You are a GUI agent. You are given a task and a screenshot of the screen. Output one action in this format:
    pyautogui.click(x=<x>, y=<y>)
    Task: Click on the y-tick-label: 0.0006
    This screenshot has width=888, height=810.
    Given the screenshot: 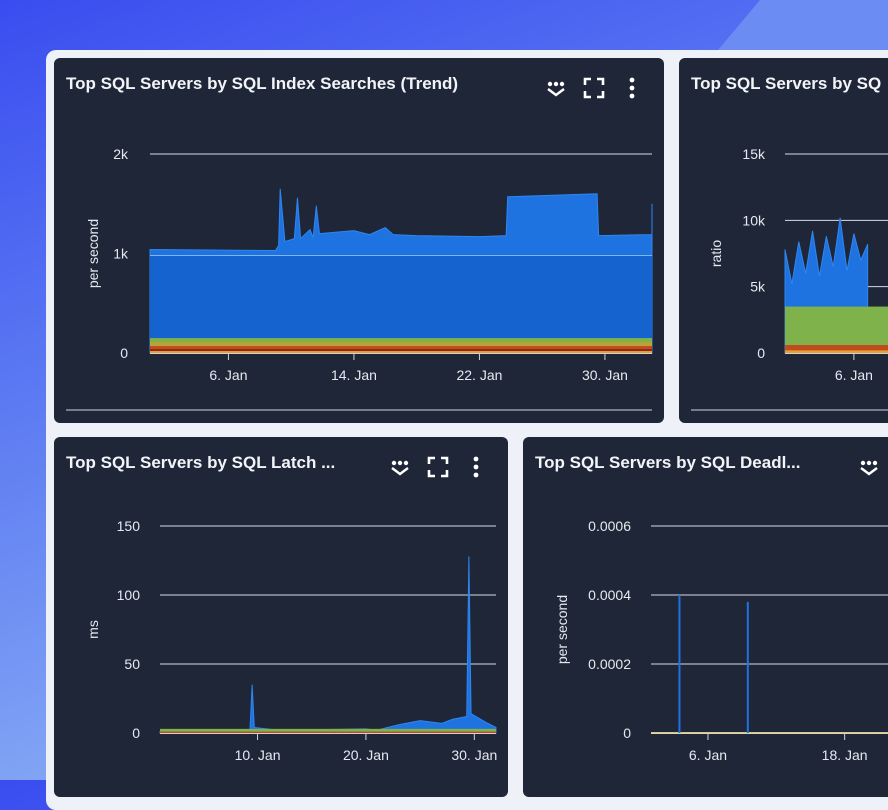 What is the action you would take?
    pyautogui.click(x=609, y=526)
    